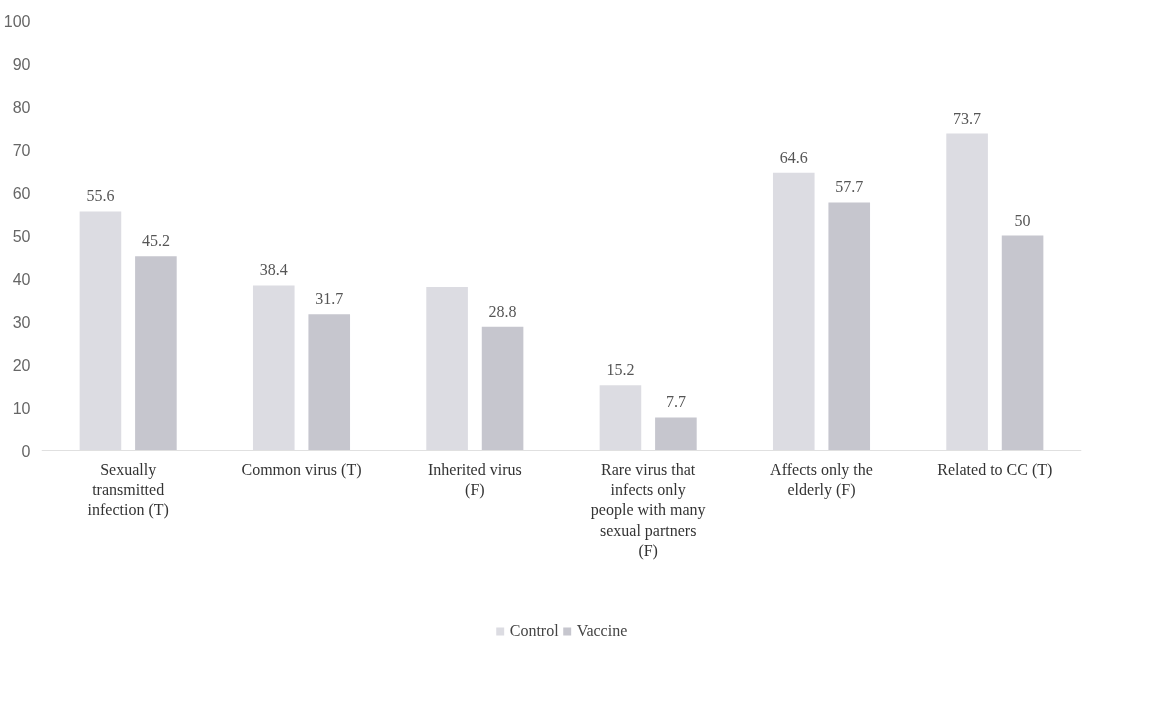 This screenshot has height=724, width=1150. Describe the element at coordinates (534, 631) in the screenshot. I see `legend-label: Control` at that location.